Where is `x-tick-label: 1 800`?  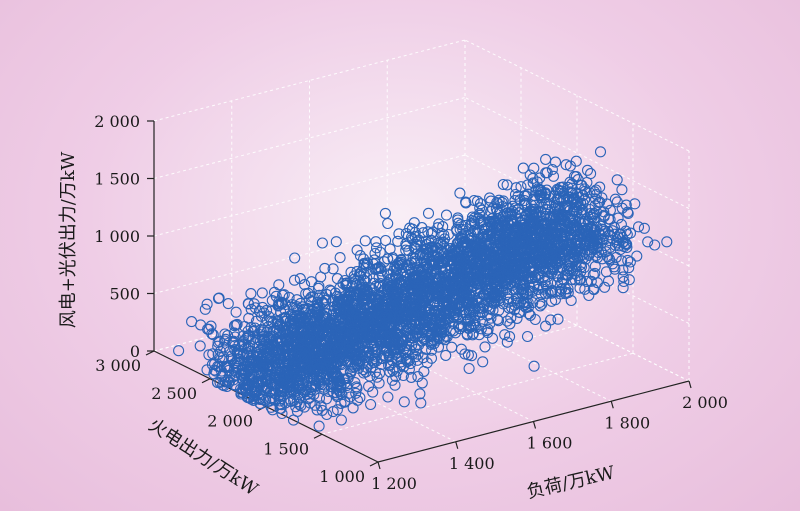 x-tick-label: 1 800 is located at coordinates (627, 422).